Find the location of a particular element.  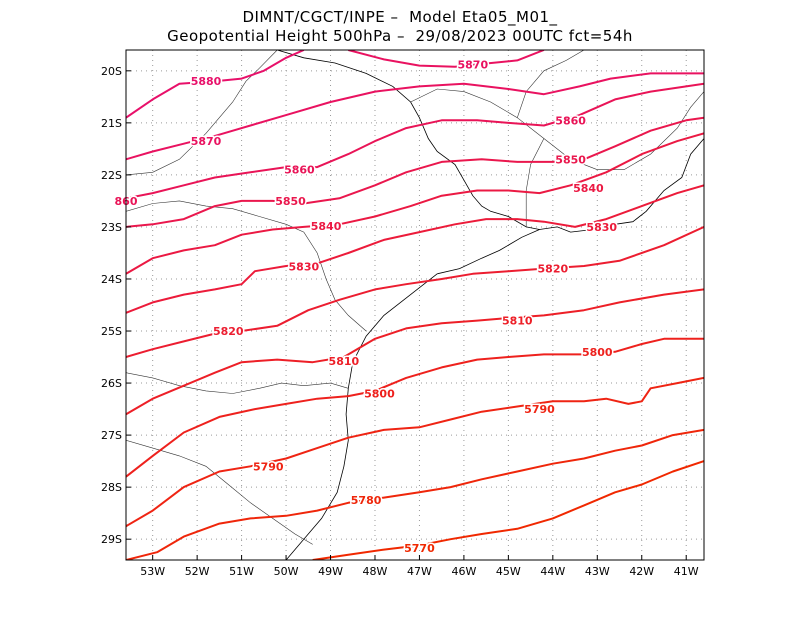

lon-tick-label: 50W is located at coordinates (286, 571).